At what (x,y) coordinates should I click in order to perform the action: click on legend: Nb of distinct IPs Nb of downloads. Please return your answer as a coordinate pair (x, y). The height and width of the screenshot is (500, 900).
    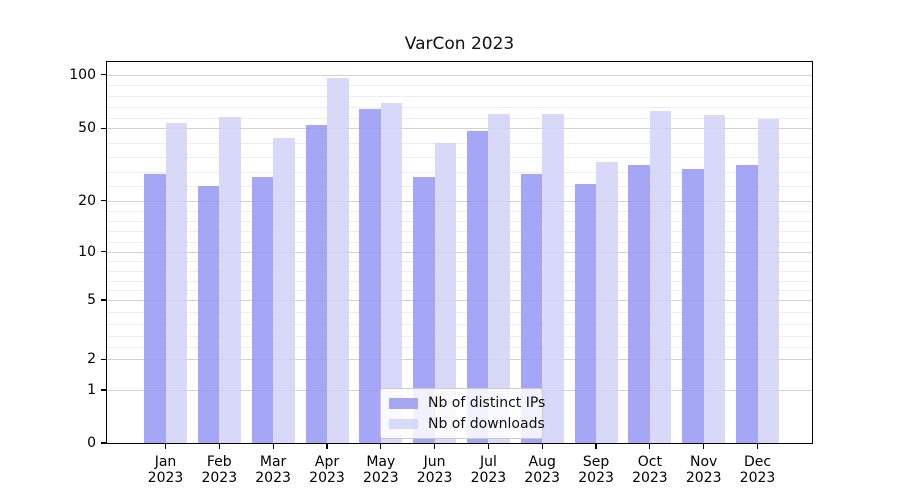
    Looking at the image, I should click on (462, 413).